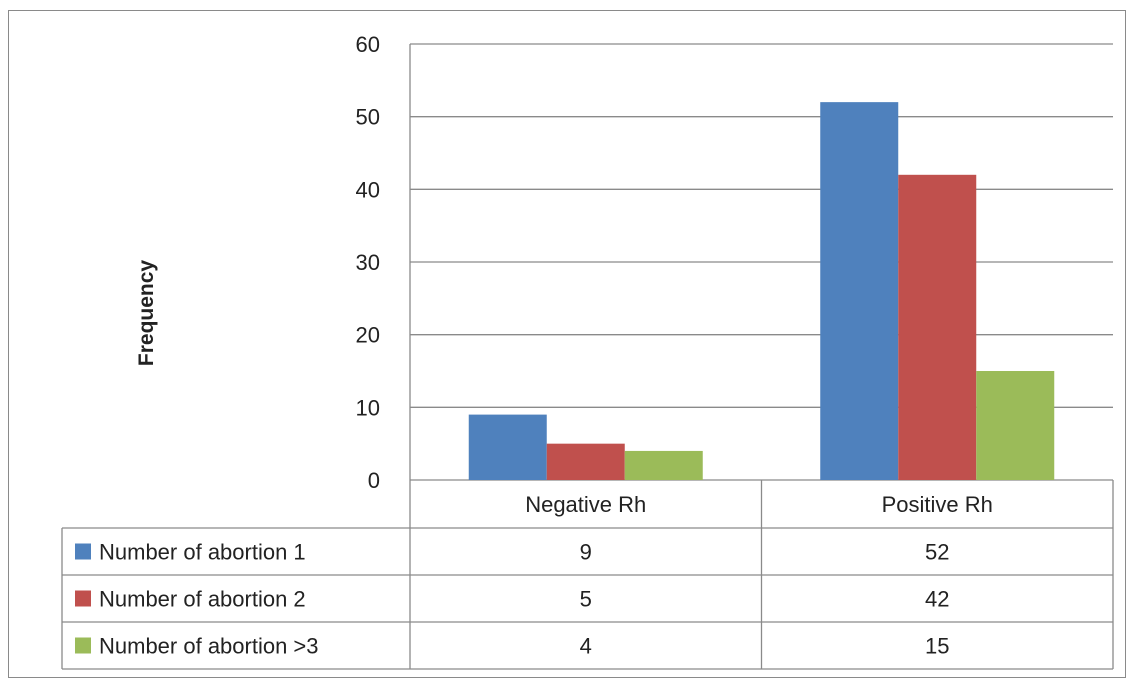  What do you see at coordinates (937, 599) in the screenshot?
I see `table-value: 42` at bounding box center [937, 599].